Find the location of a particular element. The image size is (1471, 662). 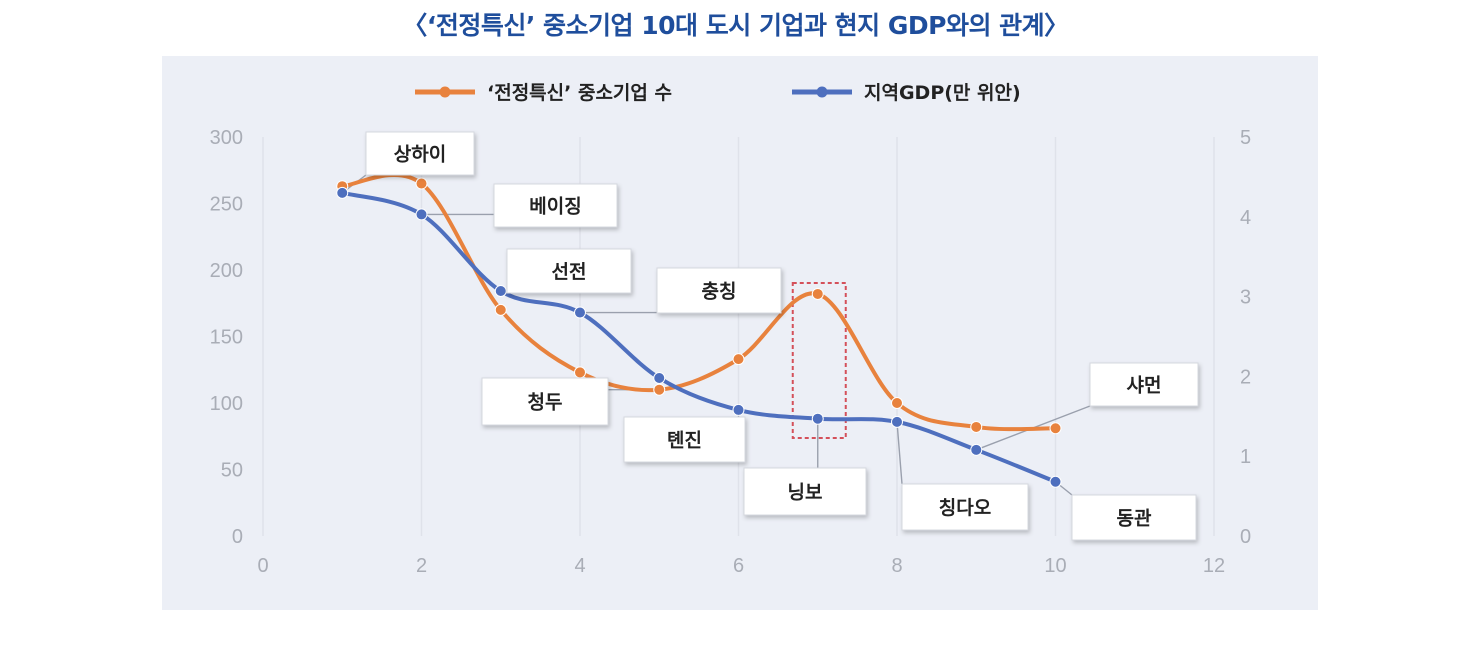

x-tick-6: 6 is located at coordinates (738, 566).